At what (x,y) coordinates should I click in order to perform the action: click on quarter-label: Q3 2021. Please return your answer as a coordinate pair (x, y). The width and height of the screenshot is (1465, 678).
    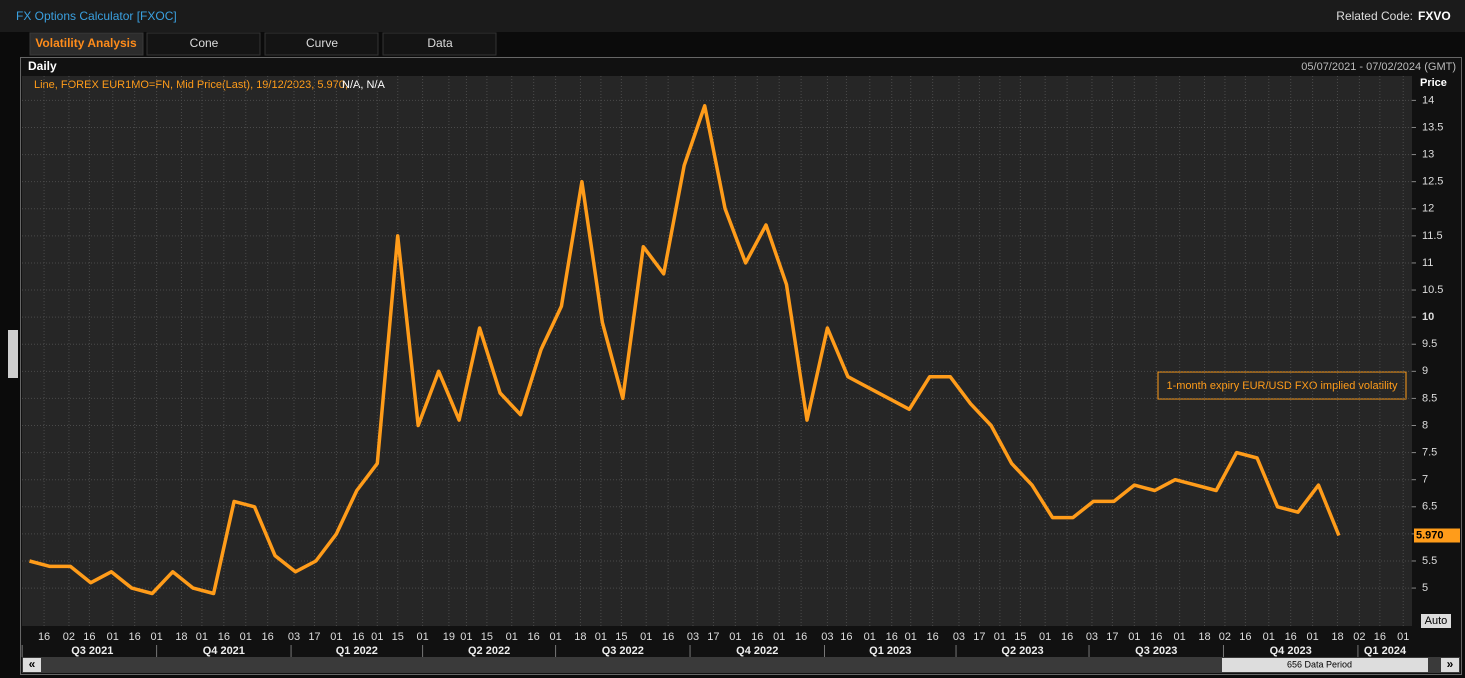
    Looking at the image, I should click on (92, 651).